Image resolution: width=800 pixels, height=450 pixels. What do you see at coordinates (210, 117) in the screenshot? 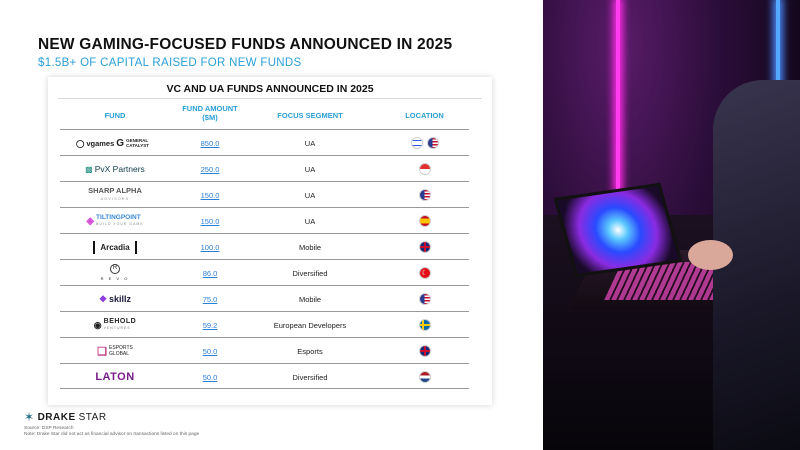
I see `header-fund-amount-line2: ($M)` at bounding box center [210, 117].